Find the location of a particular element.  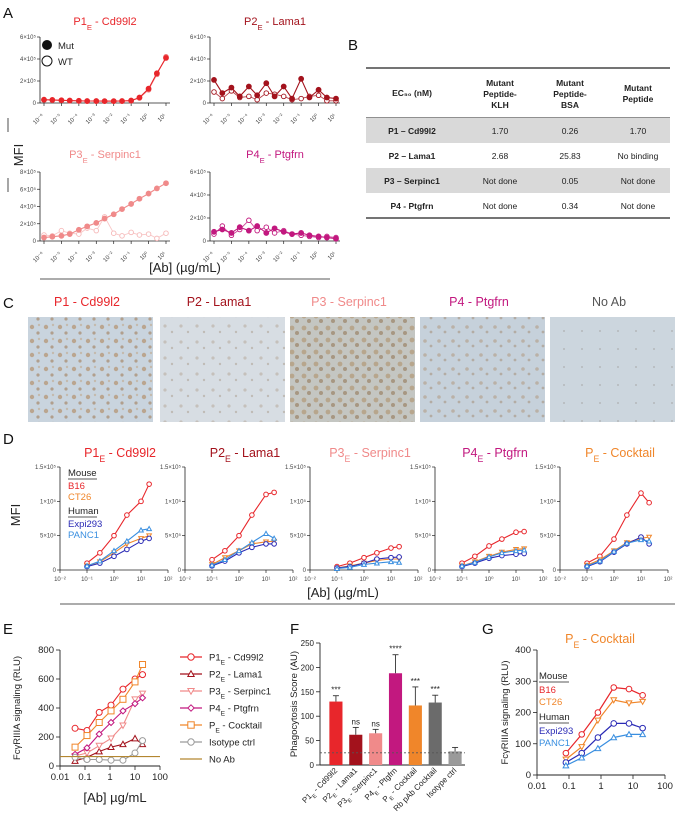

significance-label: **** is located at coordinates (395, 649).